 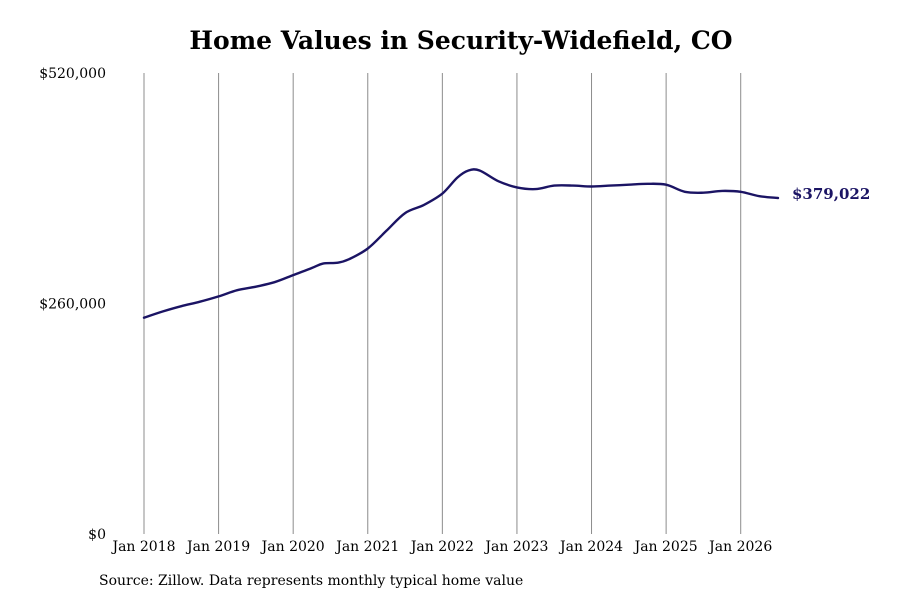 I want to click on y-tick-label: $0, so click(x=97, y=535).